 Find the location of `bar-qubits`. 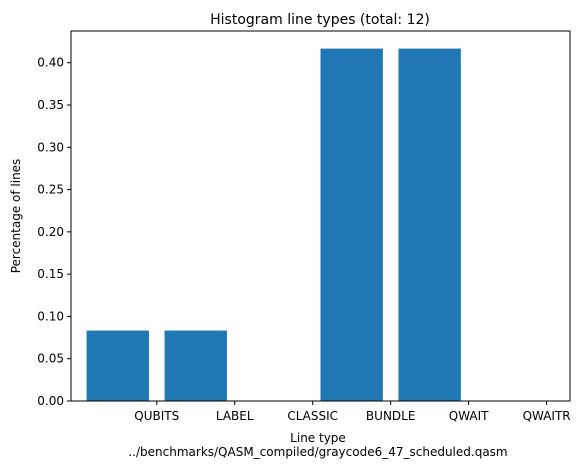

bar-qubits is located at coordinates (117, 365).